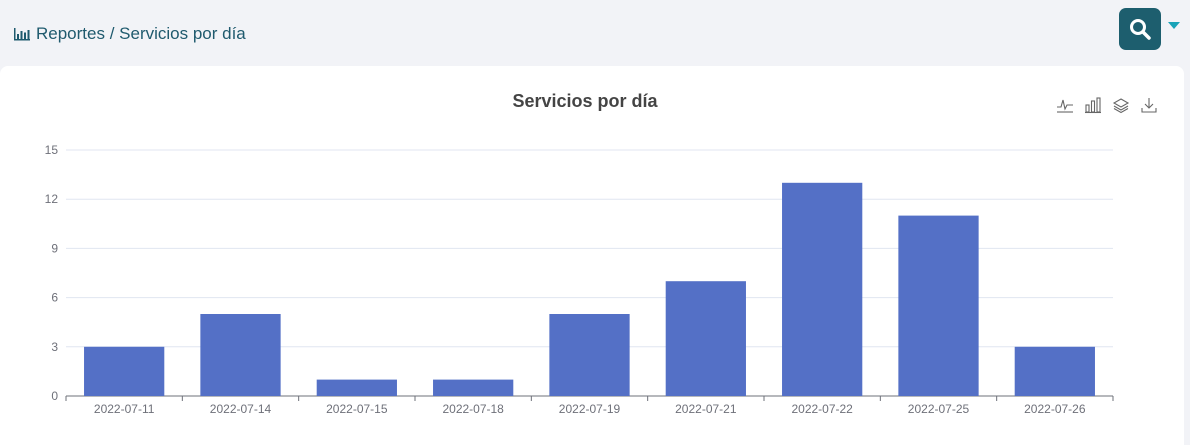  I want to click on search-button, so click(1140, 29).